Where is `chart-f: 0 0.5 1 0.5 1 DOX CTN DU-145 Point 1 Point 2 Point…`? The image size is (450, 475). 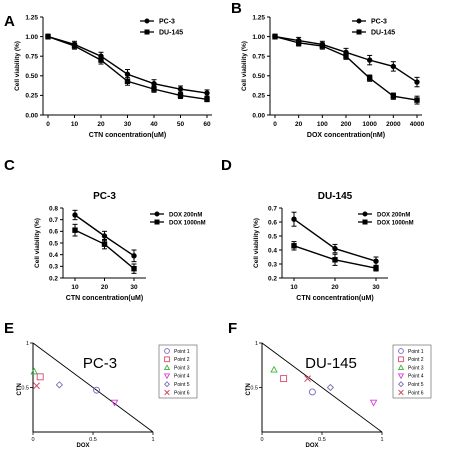
chart-f: 0 0.5 1 0.5 1 DOX CTN DU-145 Point 1 Point 2 Point… is located at coordinates (339, 395).